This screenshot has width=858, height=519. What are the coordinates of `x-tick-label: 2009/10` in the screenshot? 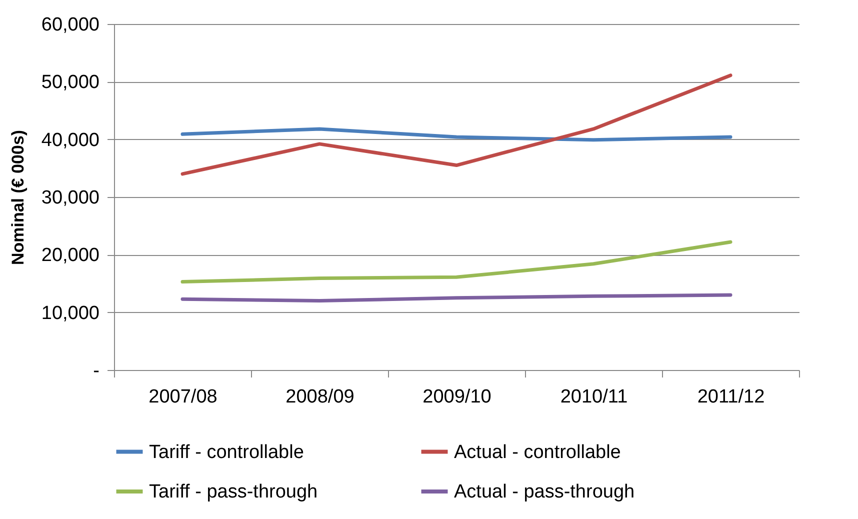 It's located at (457, 397).